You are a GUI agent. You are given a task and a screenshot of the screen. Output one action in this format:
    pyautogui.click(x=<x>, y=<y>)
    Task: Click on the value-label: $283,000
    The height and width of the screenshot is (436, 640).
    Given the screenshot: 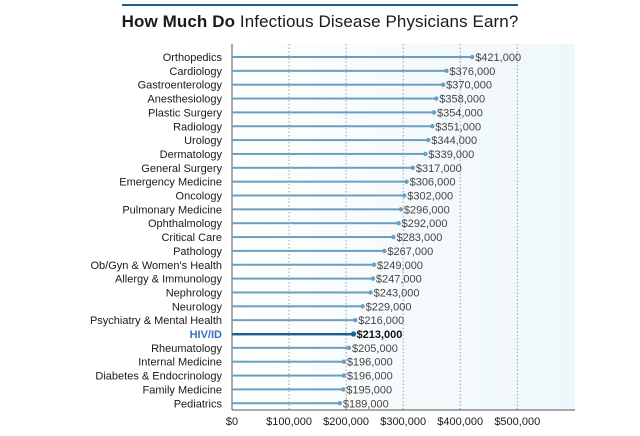 What is the action you would take?
    pyautogui.click(x=419, y=238)
    